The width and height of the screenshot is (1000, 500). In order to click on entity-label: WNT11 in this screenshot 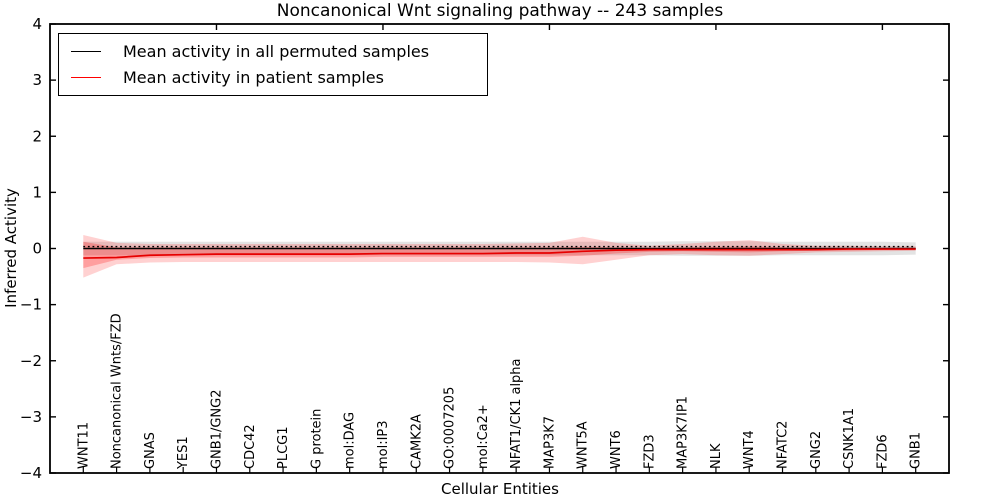, I will do `click(83, 445)`.